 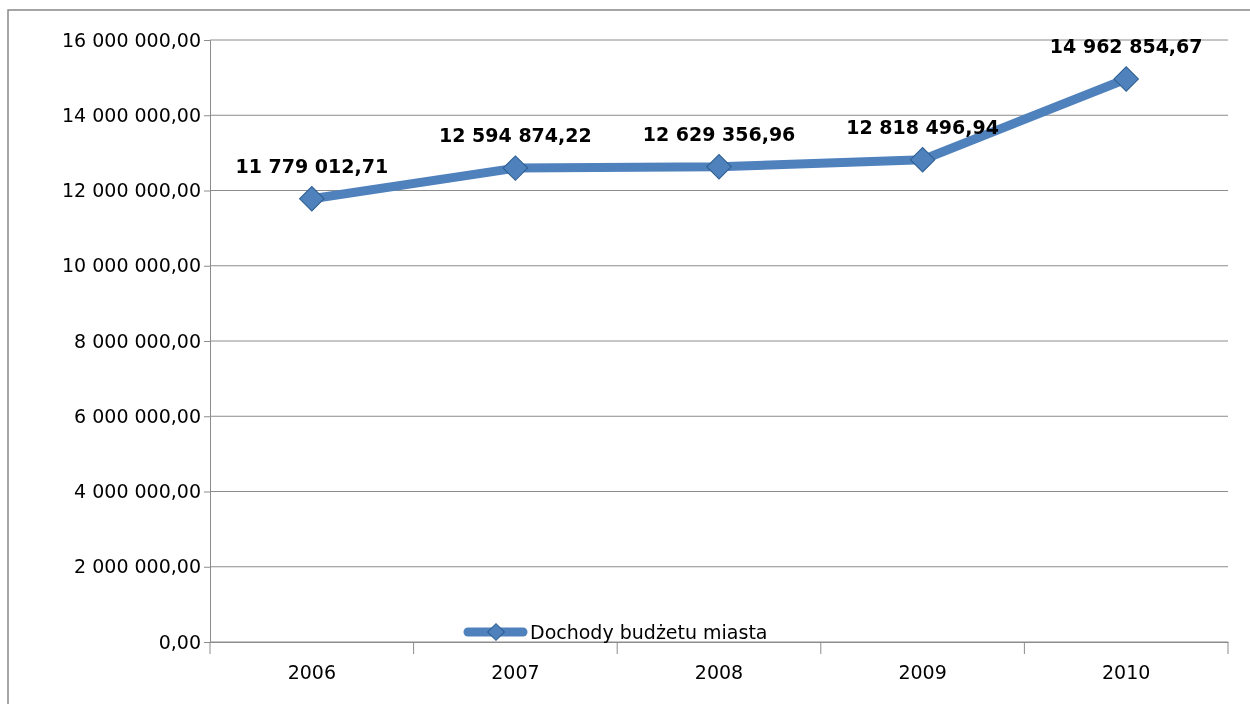 I want to click on y-tick-label: 4 000 000,00, so click(x=137, y=491).